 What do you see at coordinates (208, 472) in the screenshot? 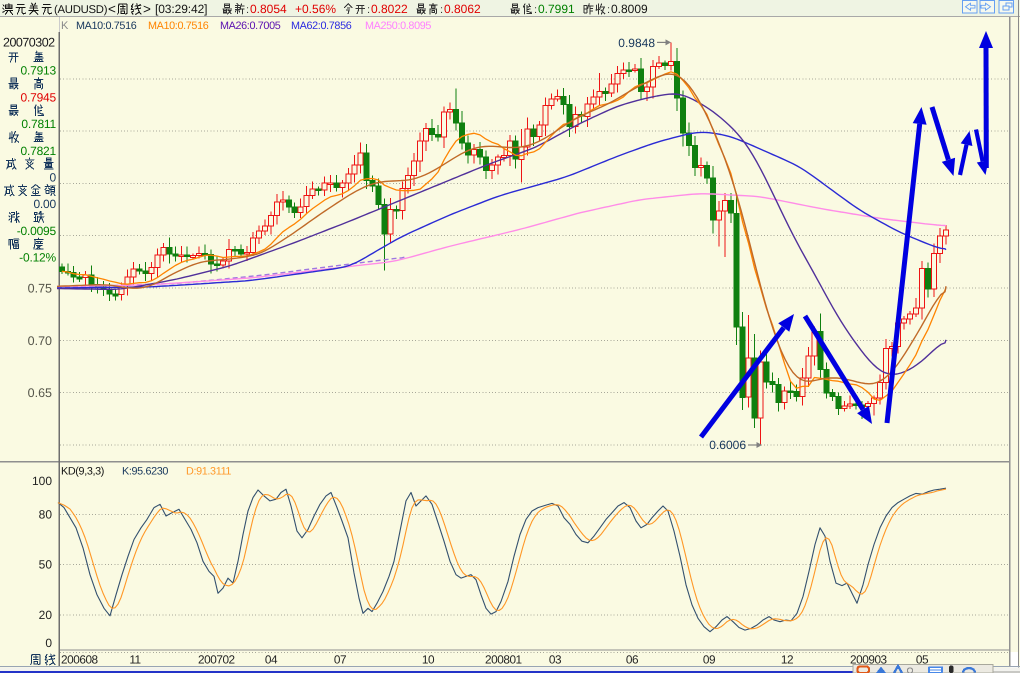
I see `svg-text: D:91.3111` at bounding box center [208, 472].